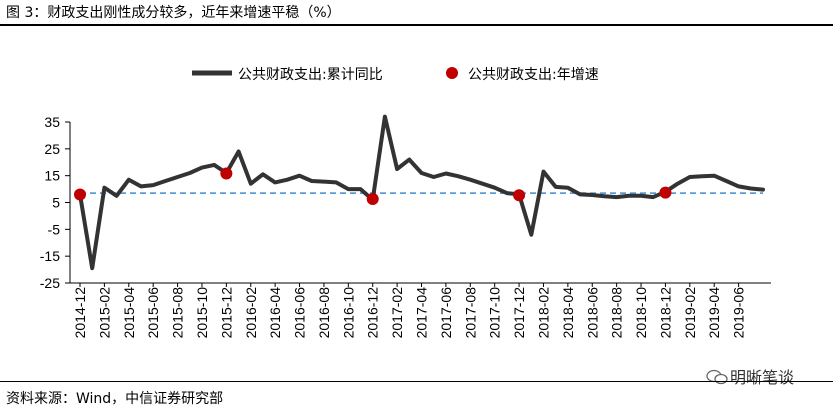 The width and height of the screenshot is (833, 414). Describe the element at coordinates (129, 313) in the screenshot. I see `x-tick-label: 2015-04` at that location.